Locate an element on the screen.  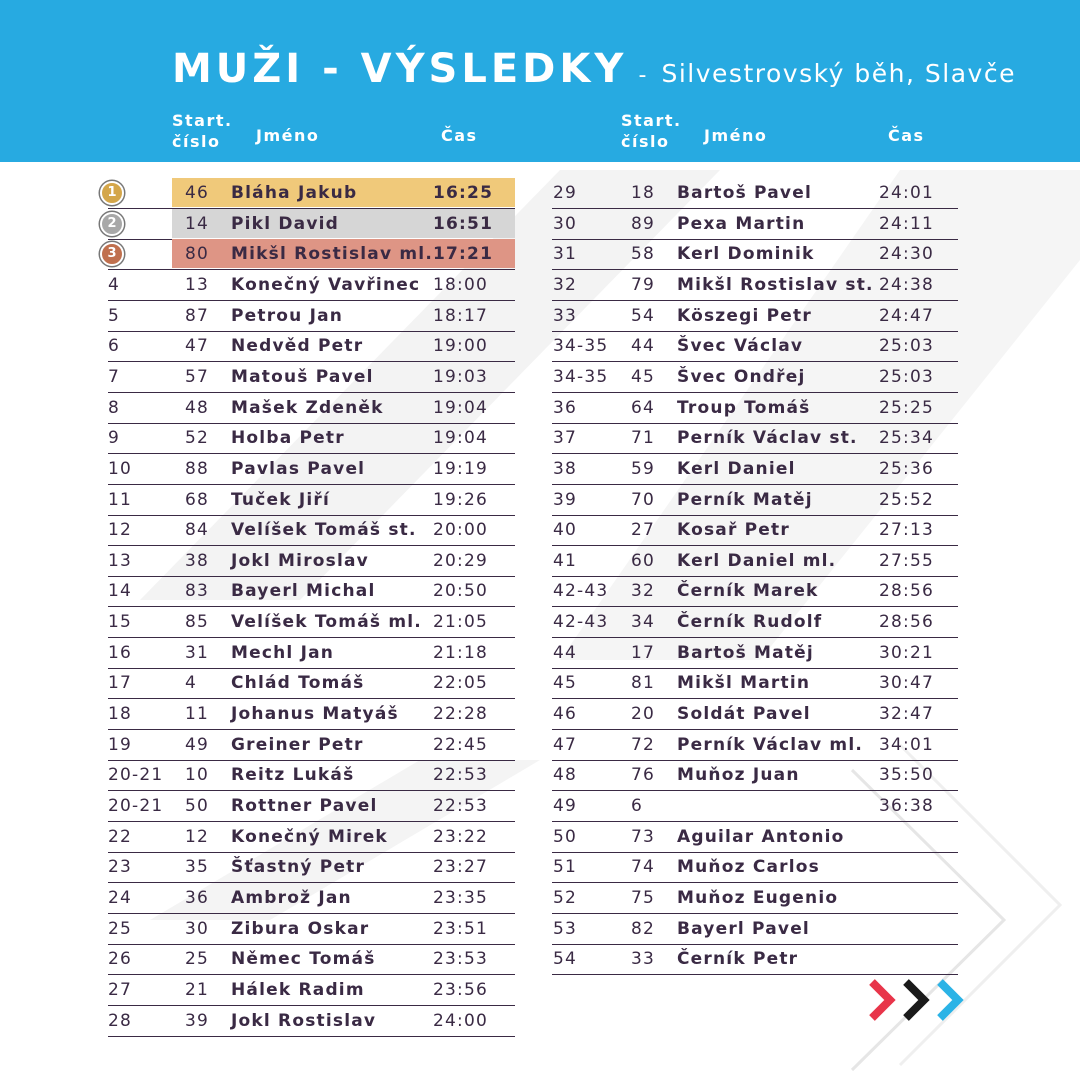
time-cell: 24:00 is located at coordinates (460, 1020).